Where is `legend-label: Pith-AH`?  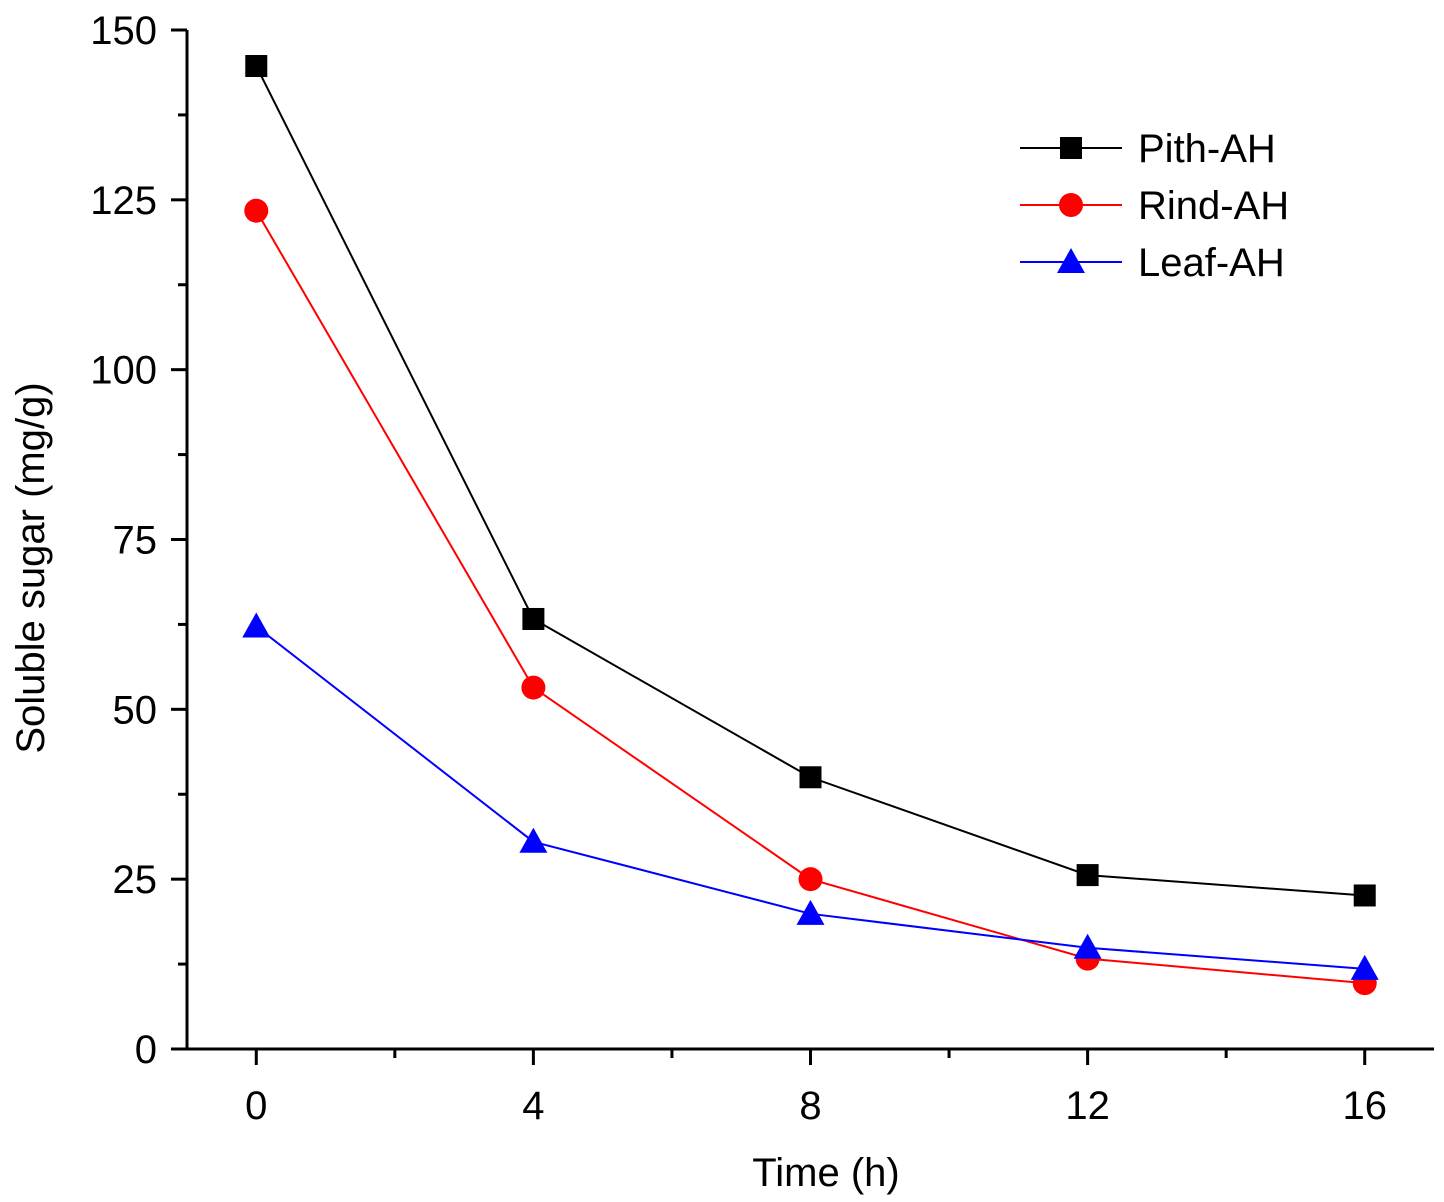 legend-label: Pith-AH is located at coordinates (1207, 149).